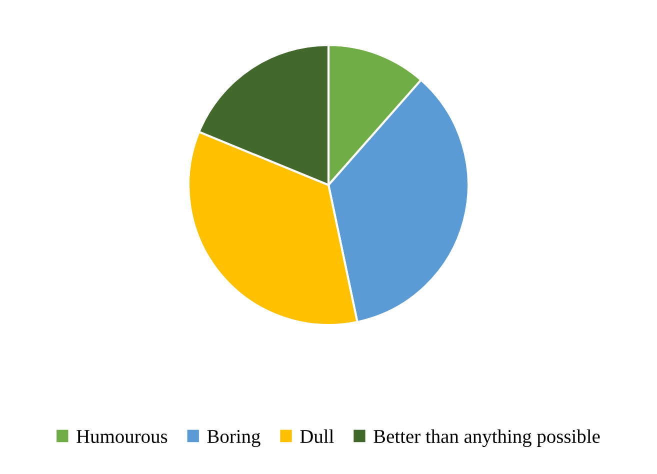 The width and height of the screenshot is (657, 474). I want to click on legend-label: Boring, so click(233, 439).